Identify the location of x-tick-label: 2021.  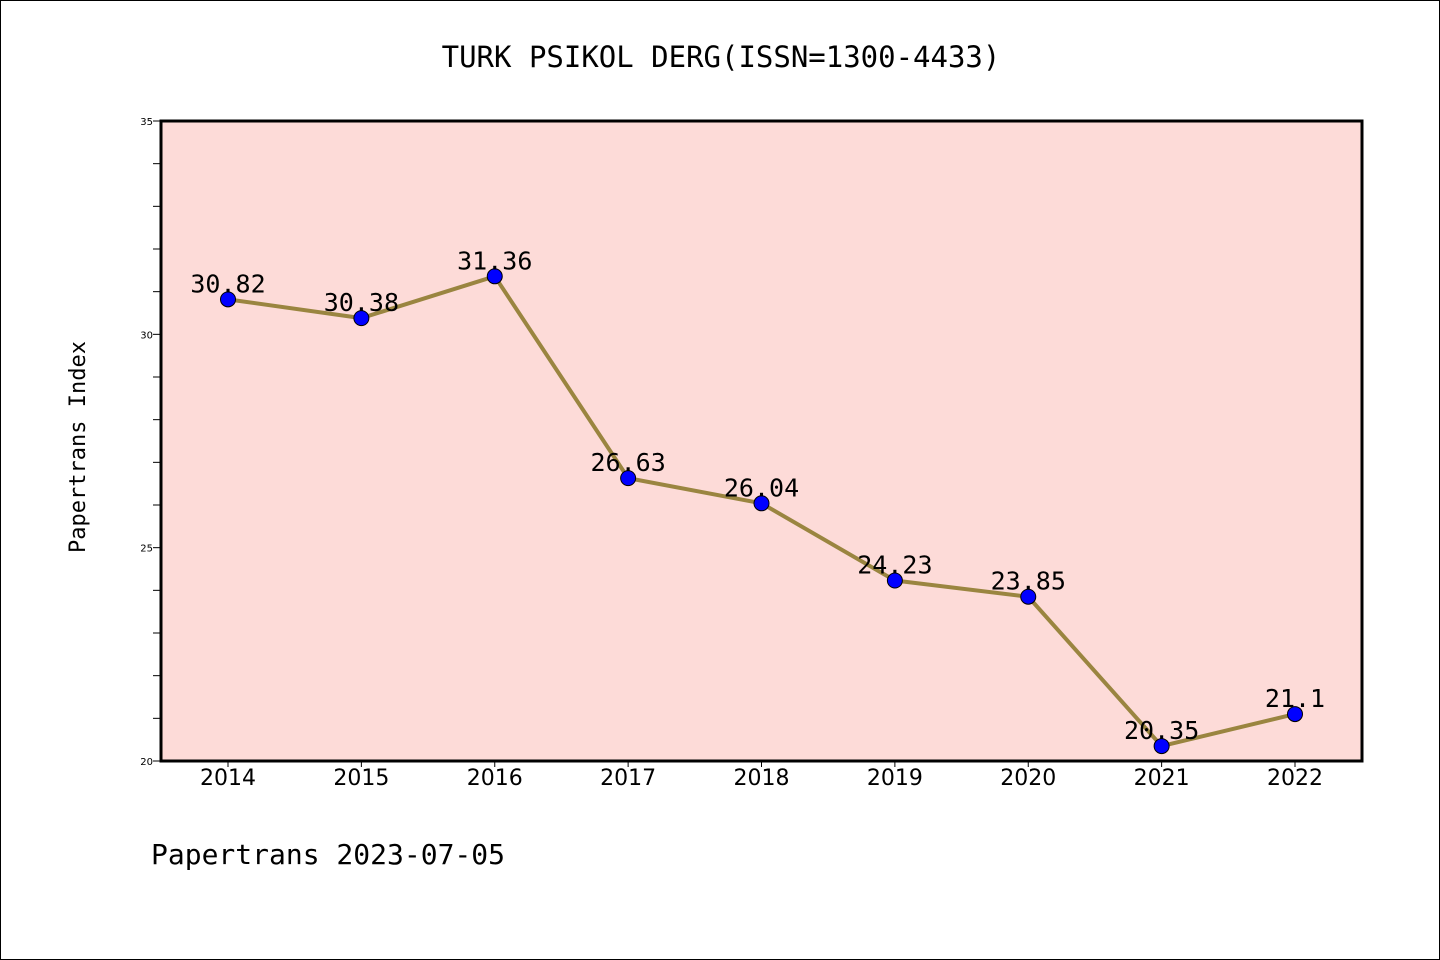
(1162, 778).